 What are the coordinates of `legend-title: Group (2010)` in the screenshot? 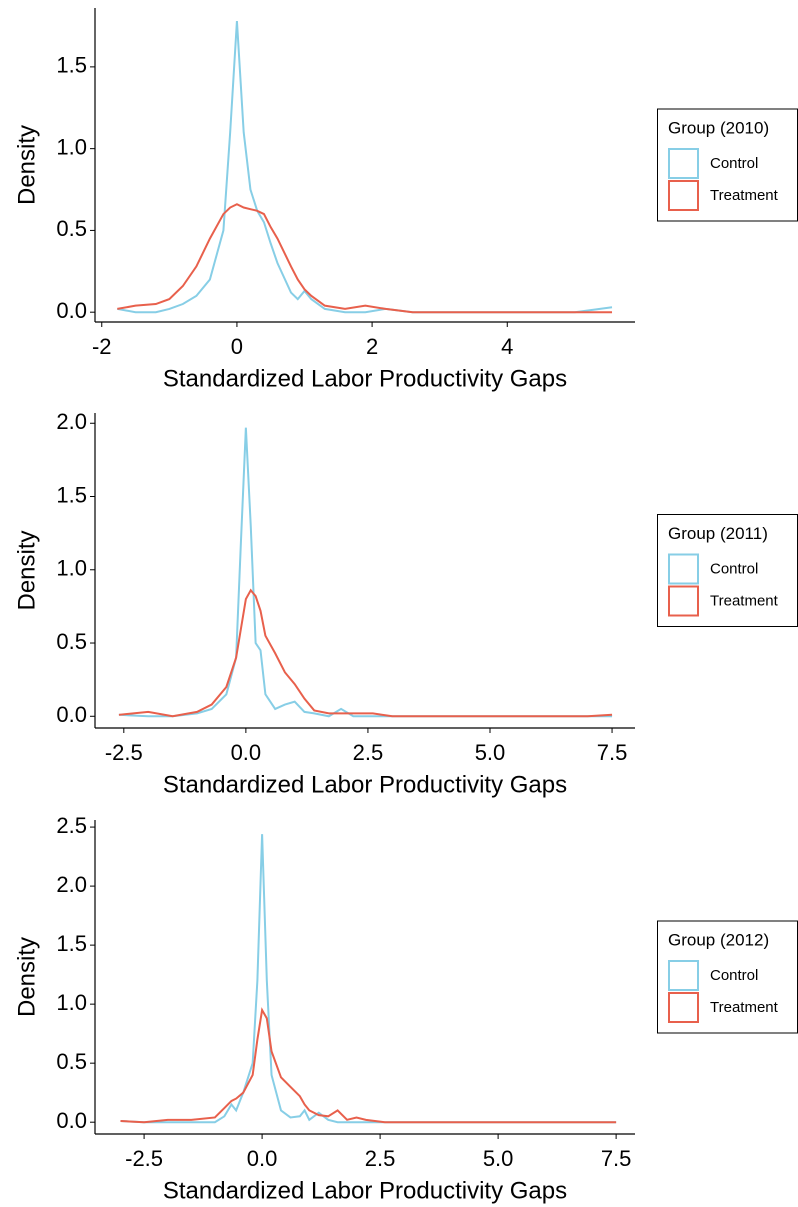 It's located at (718, 127).